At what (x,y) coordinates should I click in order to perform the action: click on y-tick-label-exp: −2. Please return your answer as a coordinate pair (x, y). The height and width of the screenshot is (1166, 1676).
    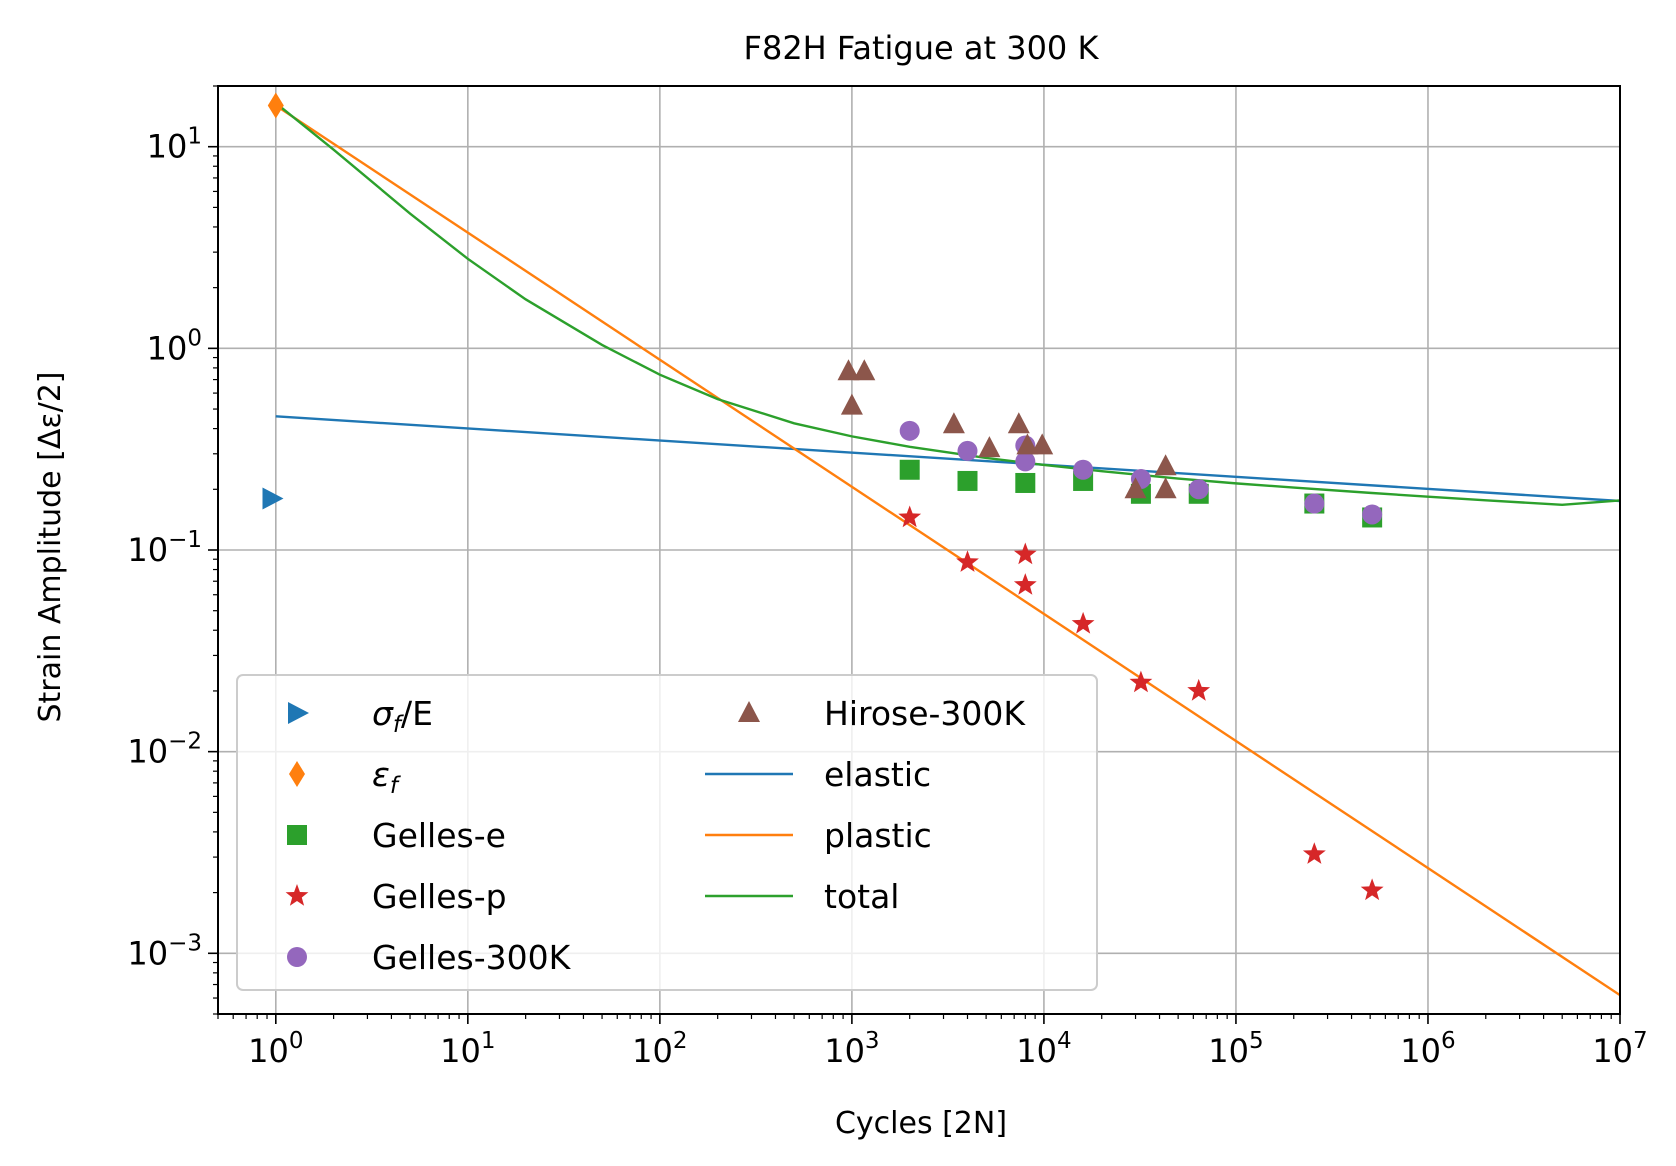
    Looking at the image, I should click on (185, 742).